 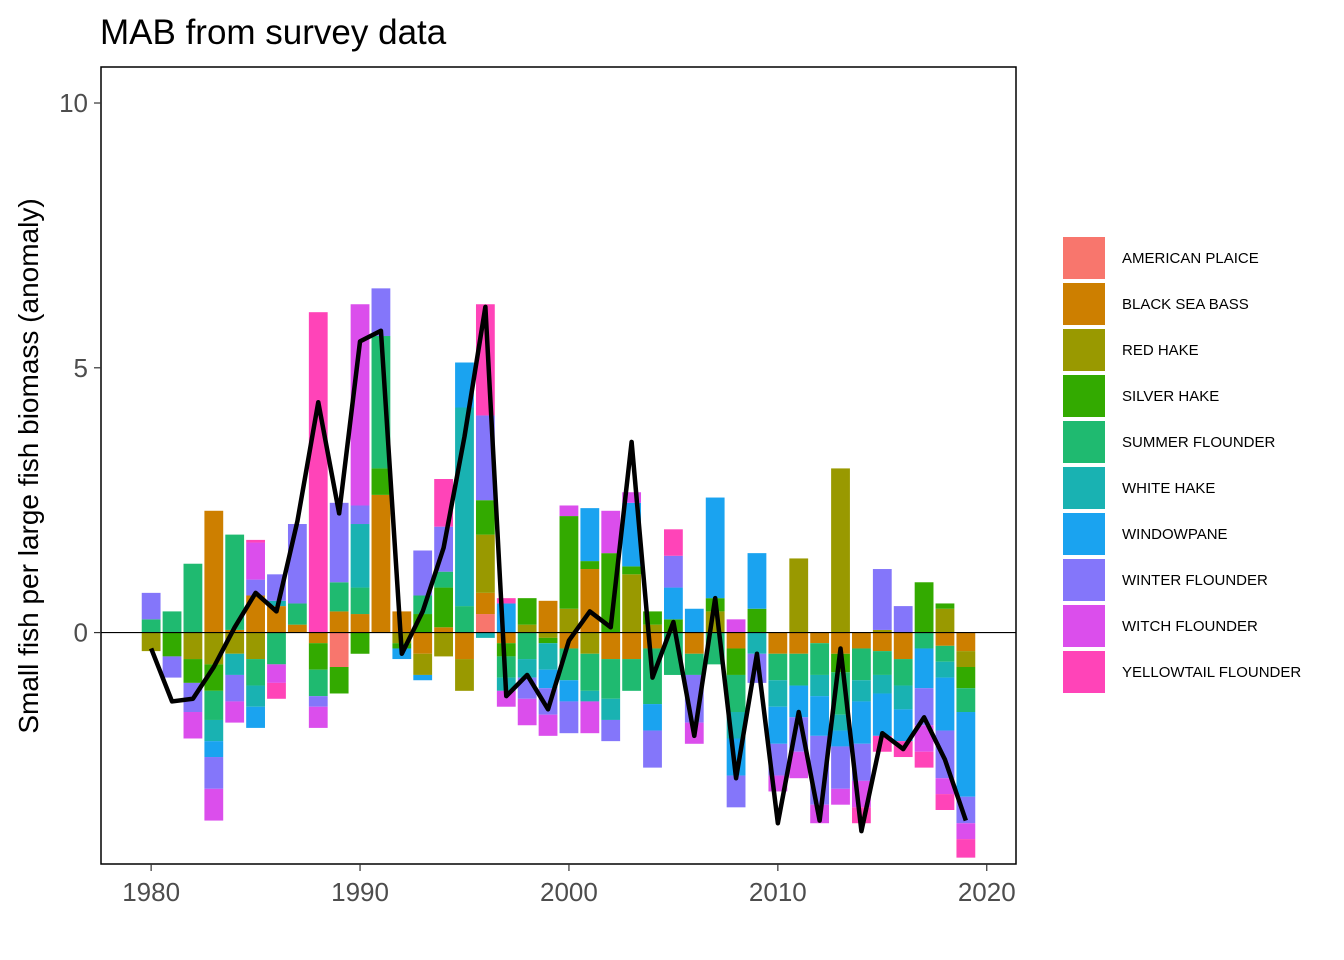 What do you see at coordinates (1175, 534) in the screenshot?
I see `legend-label: WINDOWPANE` at bounding box center [1175, 534].